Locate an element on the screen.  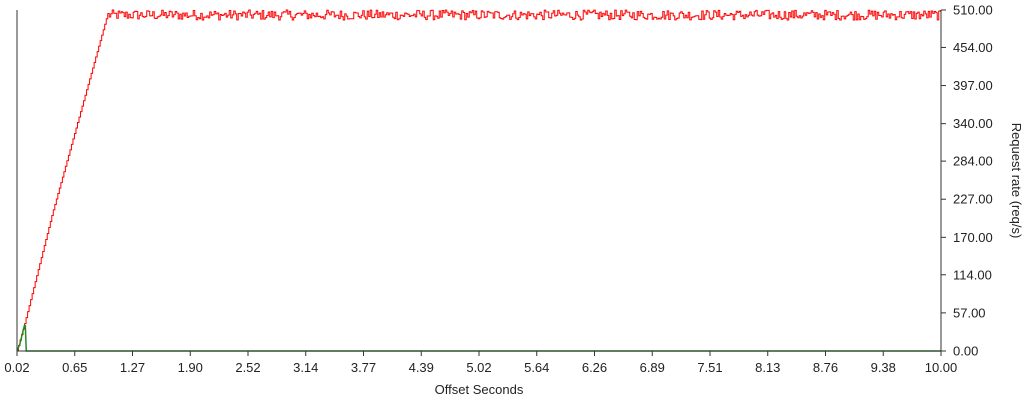
y-tick-label: 114.00 is located at coordinates (972, 274).